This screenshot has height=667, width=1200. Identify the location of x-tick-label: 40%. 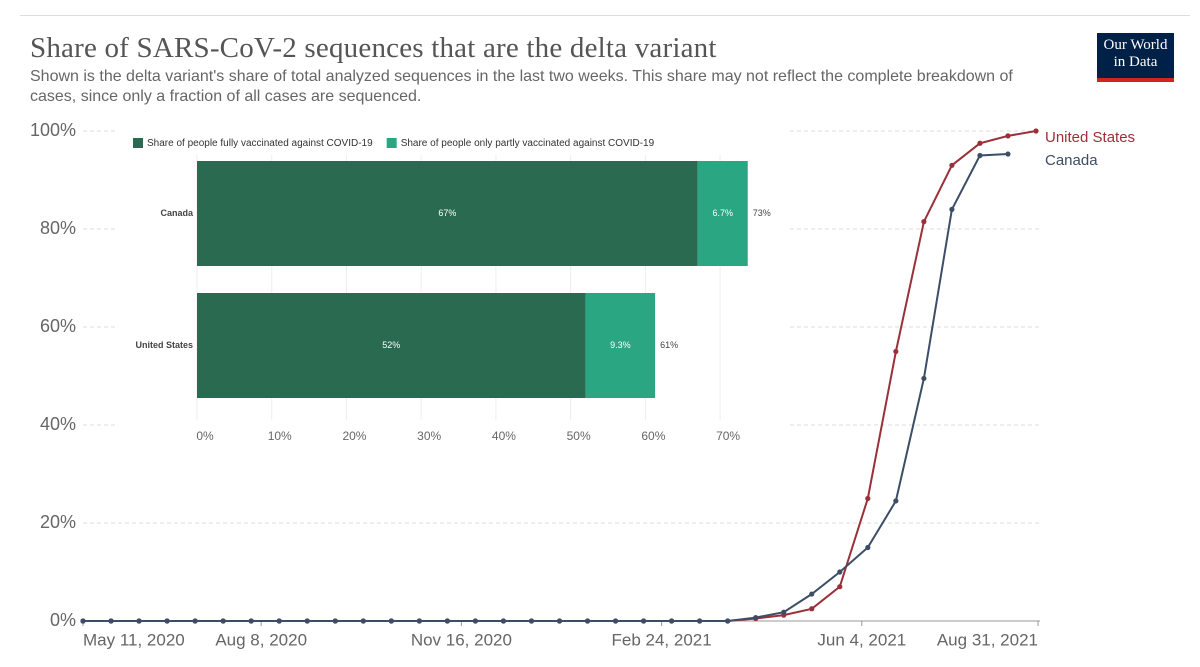
(504, 436).